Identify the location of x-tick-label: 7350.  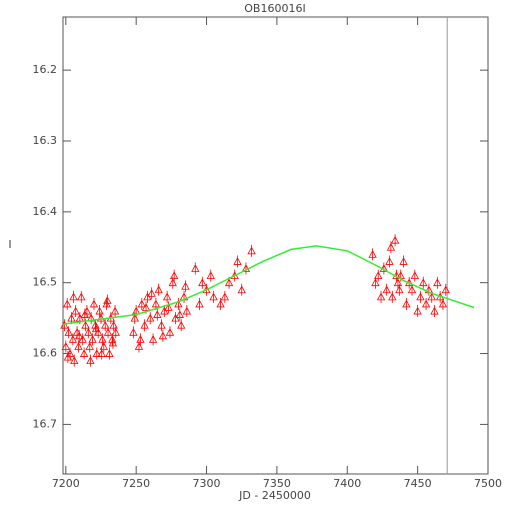
(277, 483).